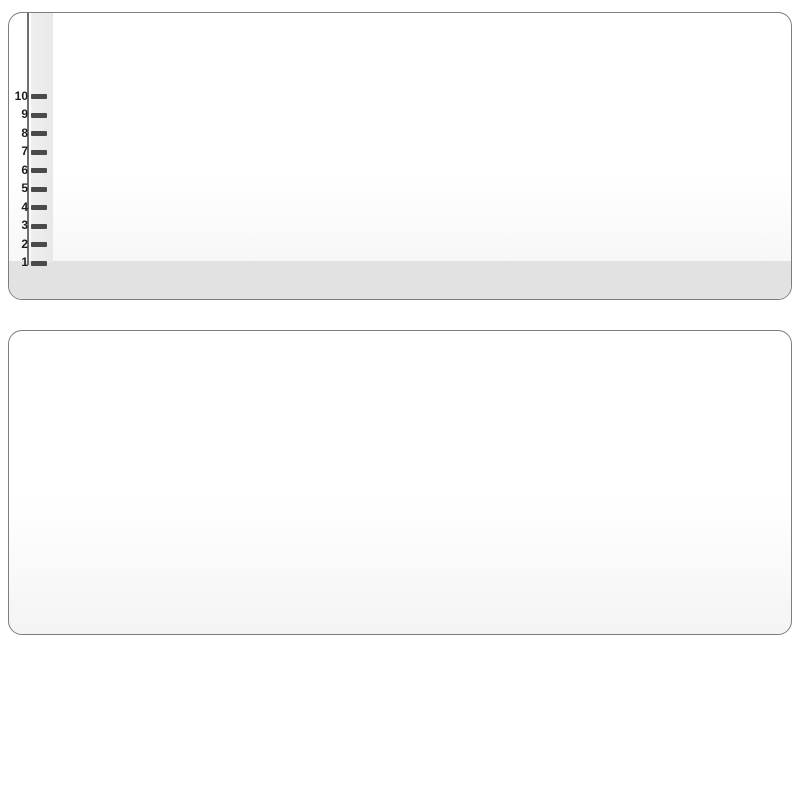 The width and height of the screenshot is (800, 800). What do you see at coordinates (24, 114) in the screenshot?
I see `y-tick-label: 9` at bounding box center [24, 114].